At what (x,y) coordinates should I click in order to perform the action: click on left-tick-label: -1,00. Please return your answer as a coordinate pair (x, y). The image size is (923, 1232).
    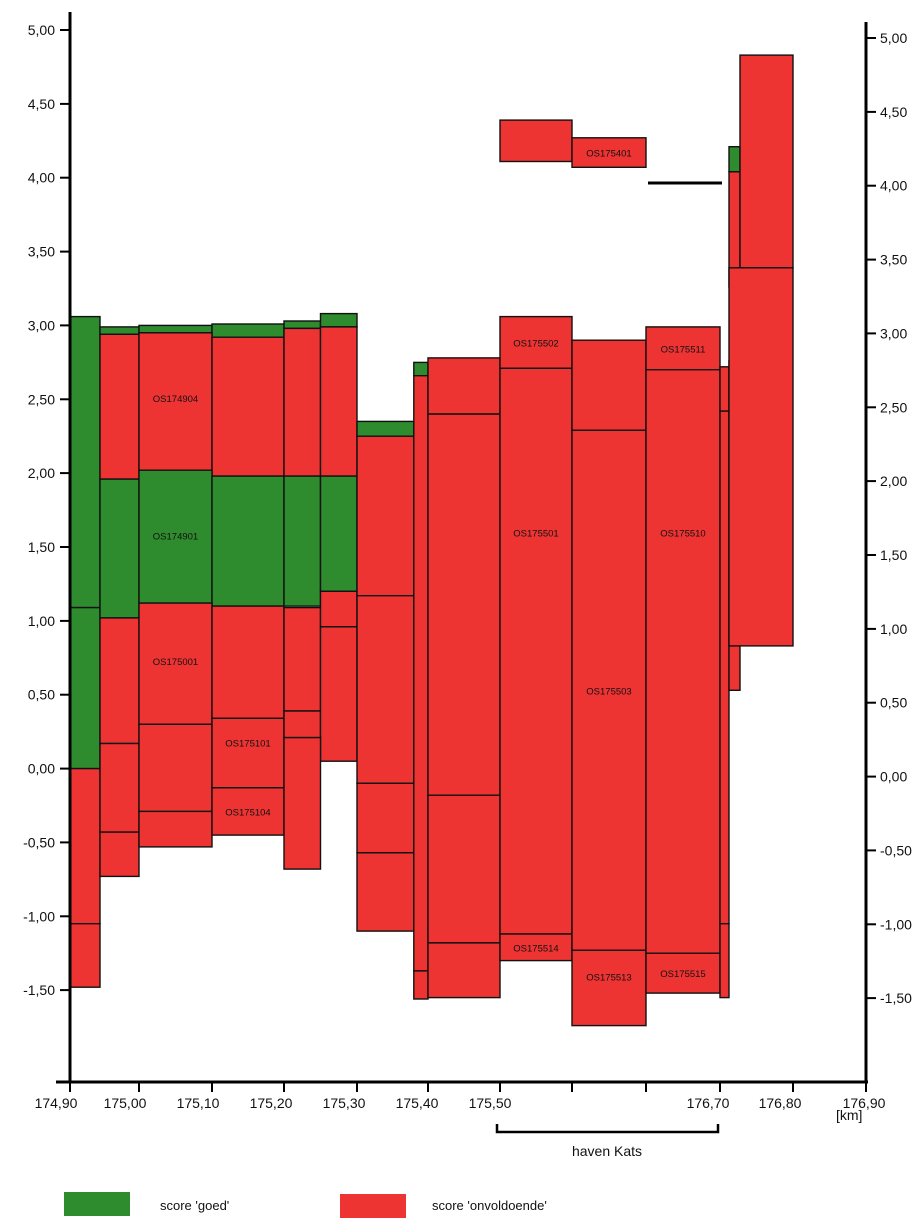
    Looking at the image, I should click on (39, 916).